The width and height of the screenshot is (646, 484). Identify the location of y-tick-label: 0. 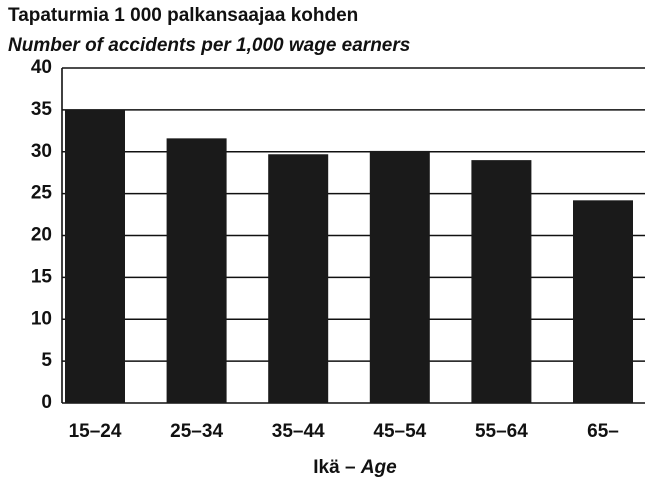
(46, 402).